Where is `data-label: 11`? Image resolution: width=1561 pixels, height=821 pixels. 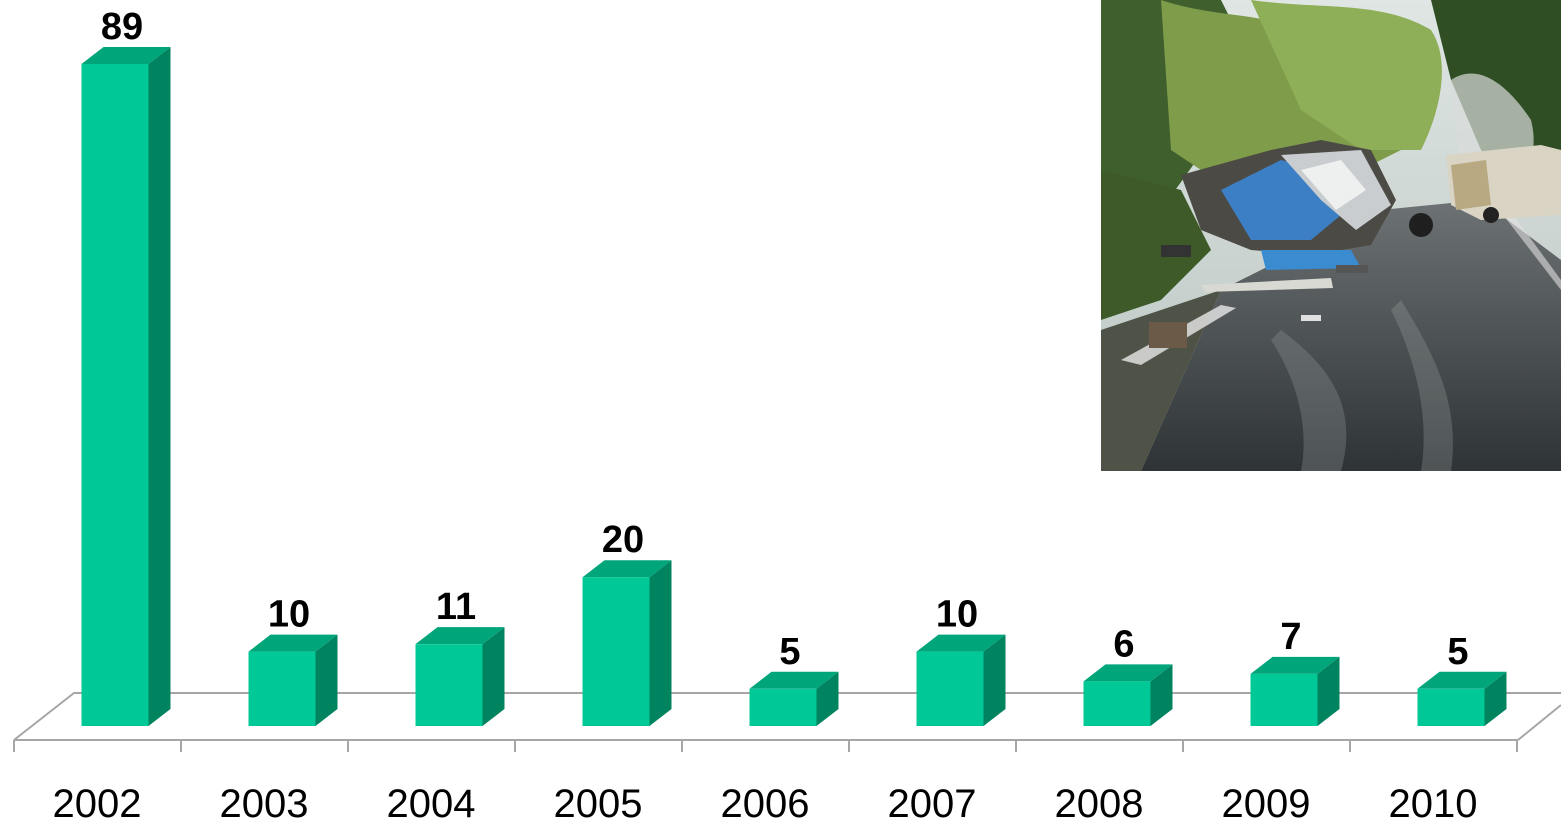
data-label: 11 is located at coordinates (456, 607).